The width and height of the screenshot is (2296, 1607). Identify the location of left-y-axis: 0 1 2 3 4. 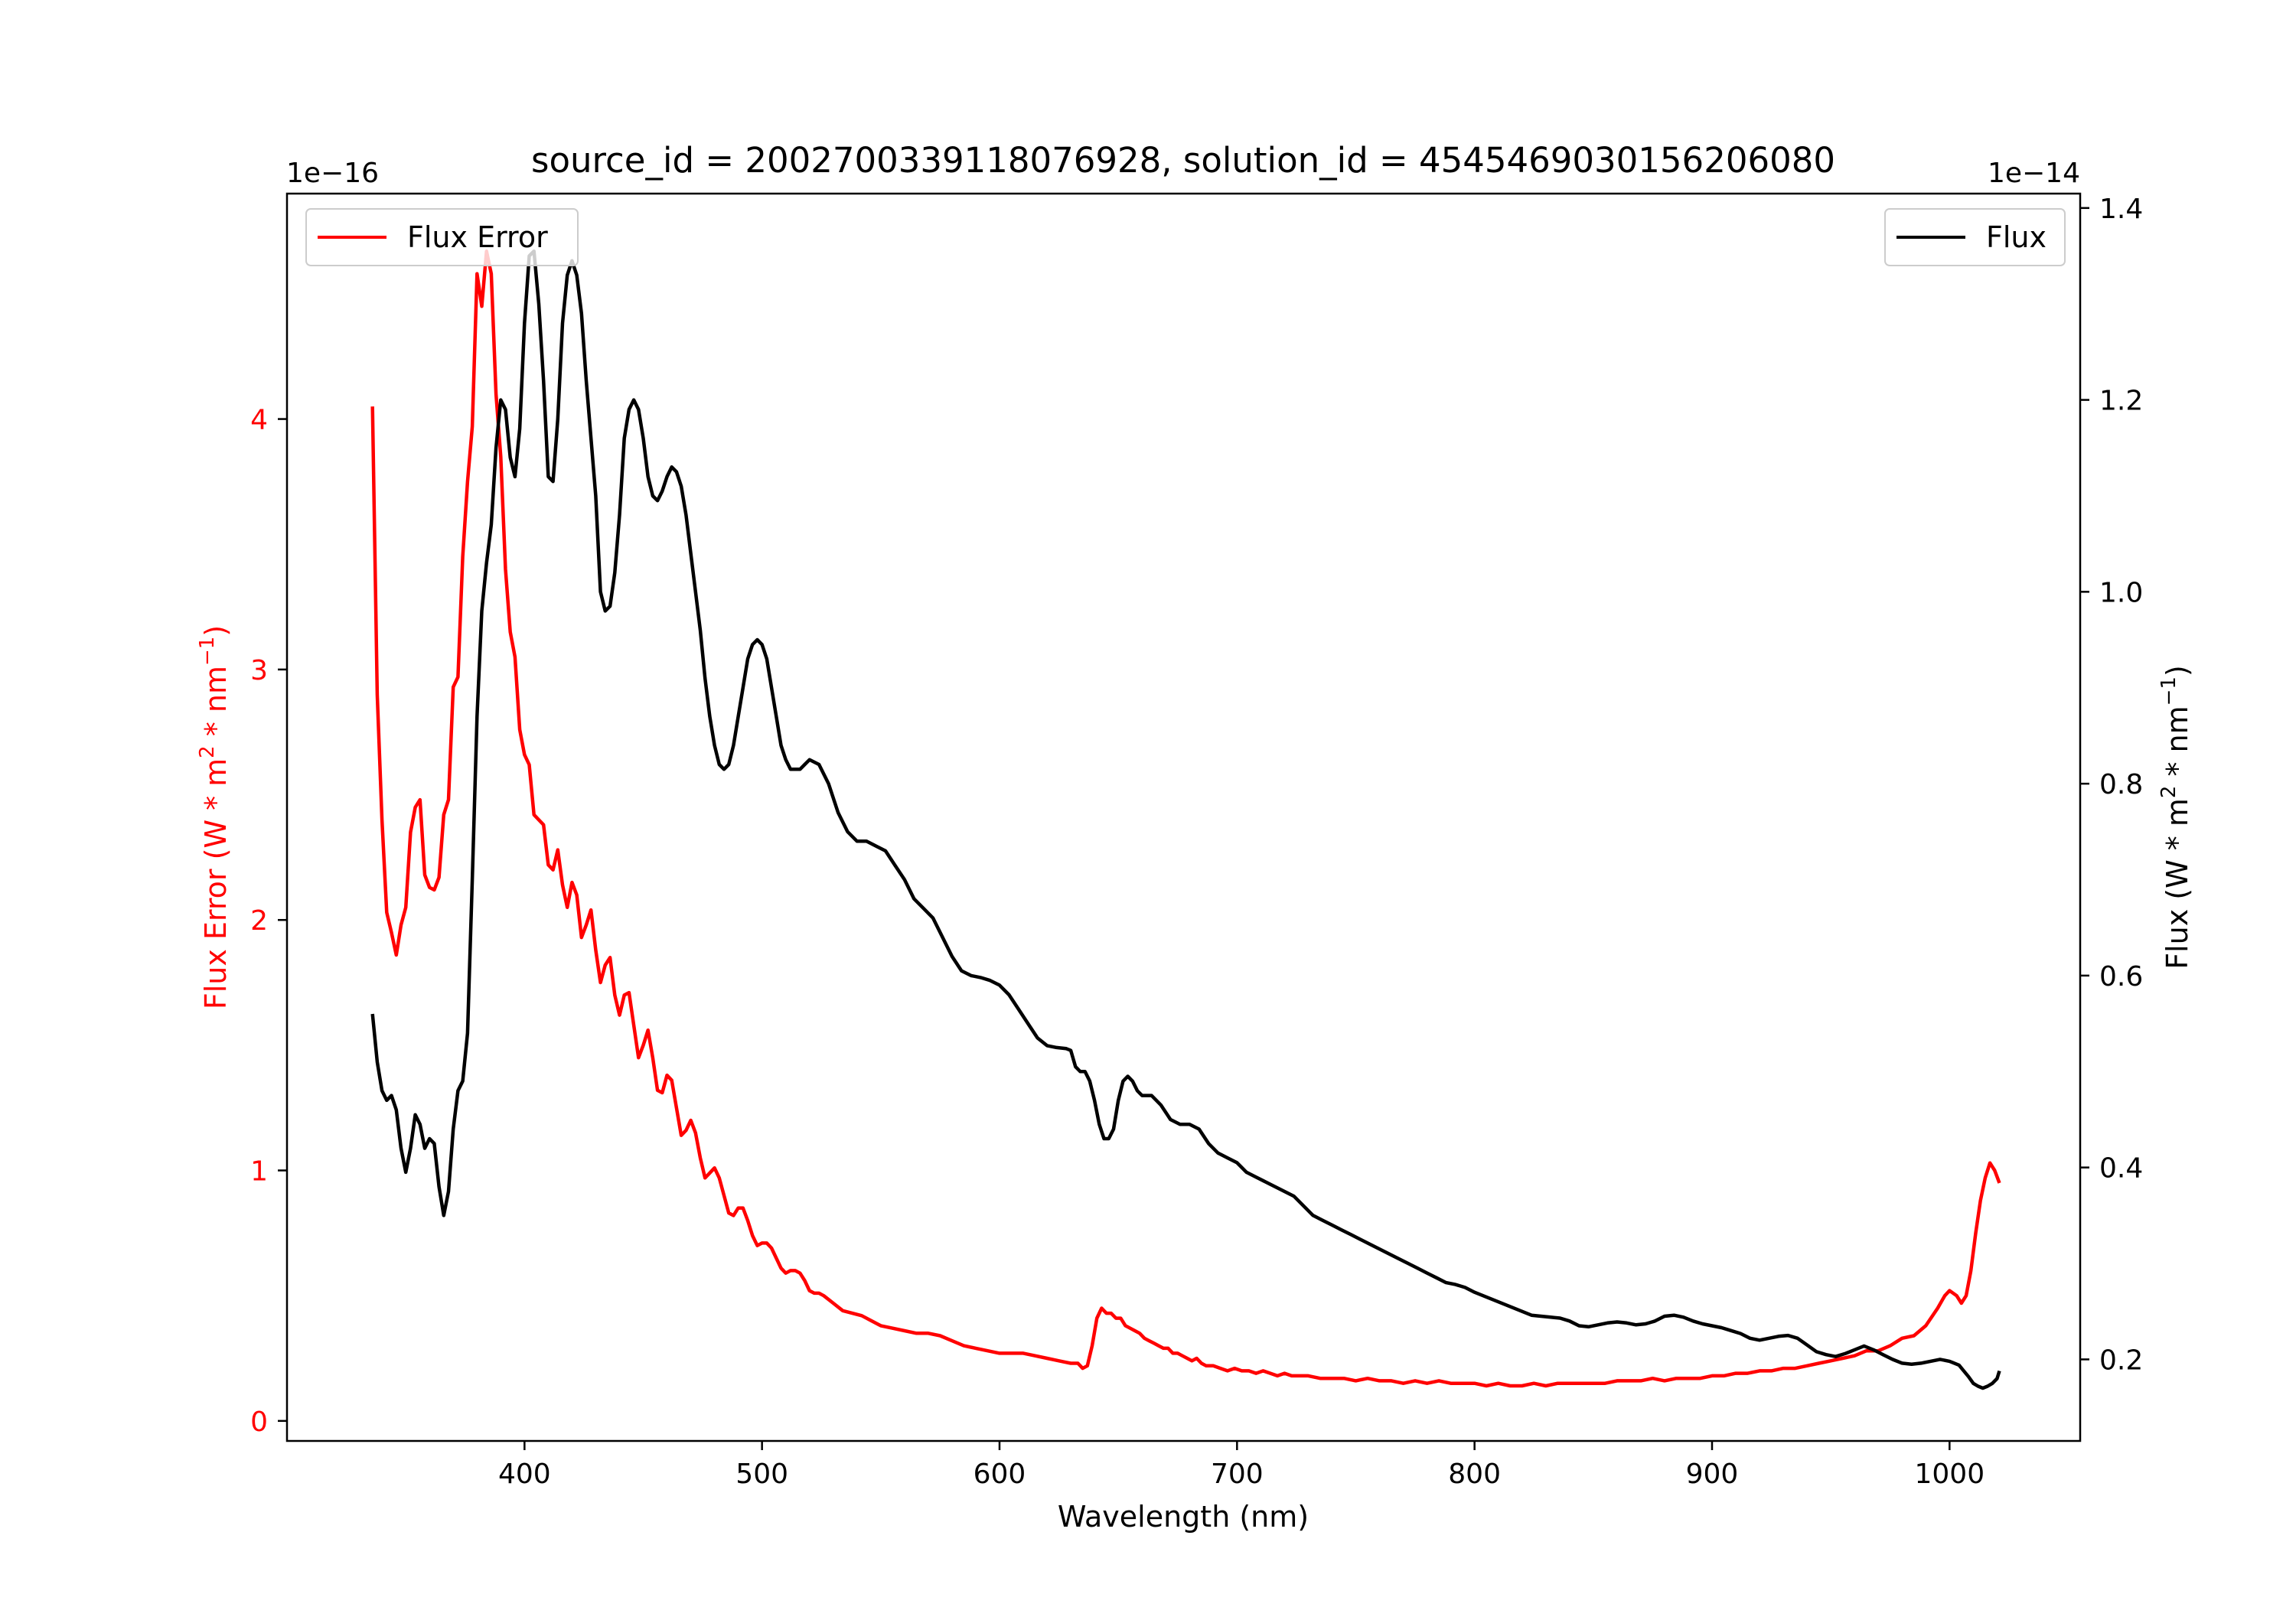
(268, 922).